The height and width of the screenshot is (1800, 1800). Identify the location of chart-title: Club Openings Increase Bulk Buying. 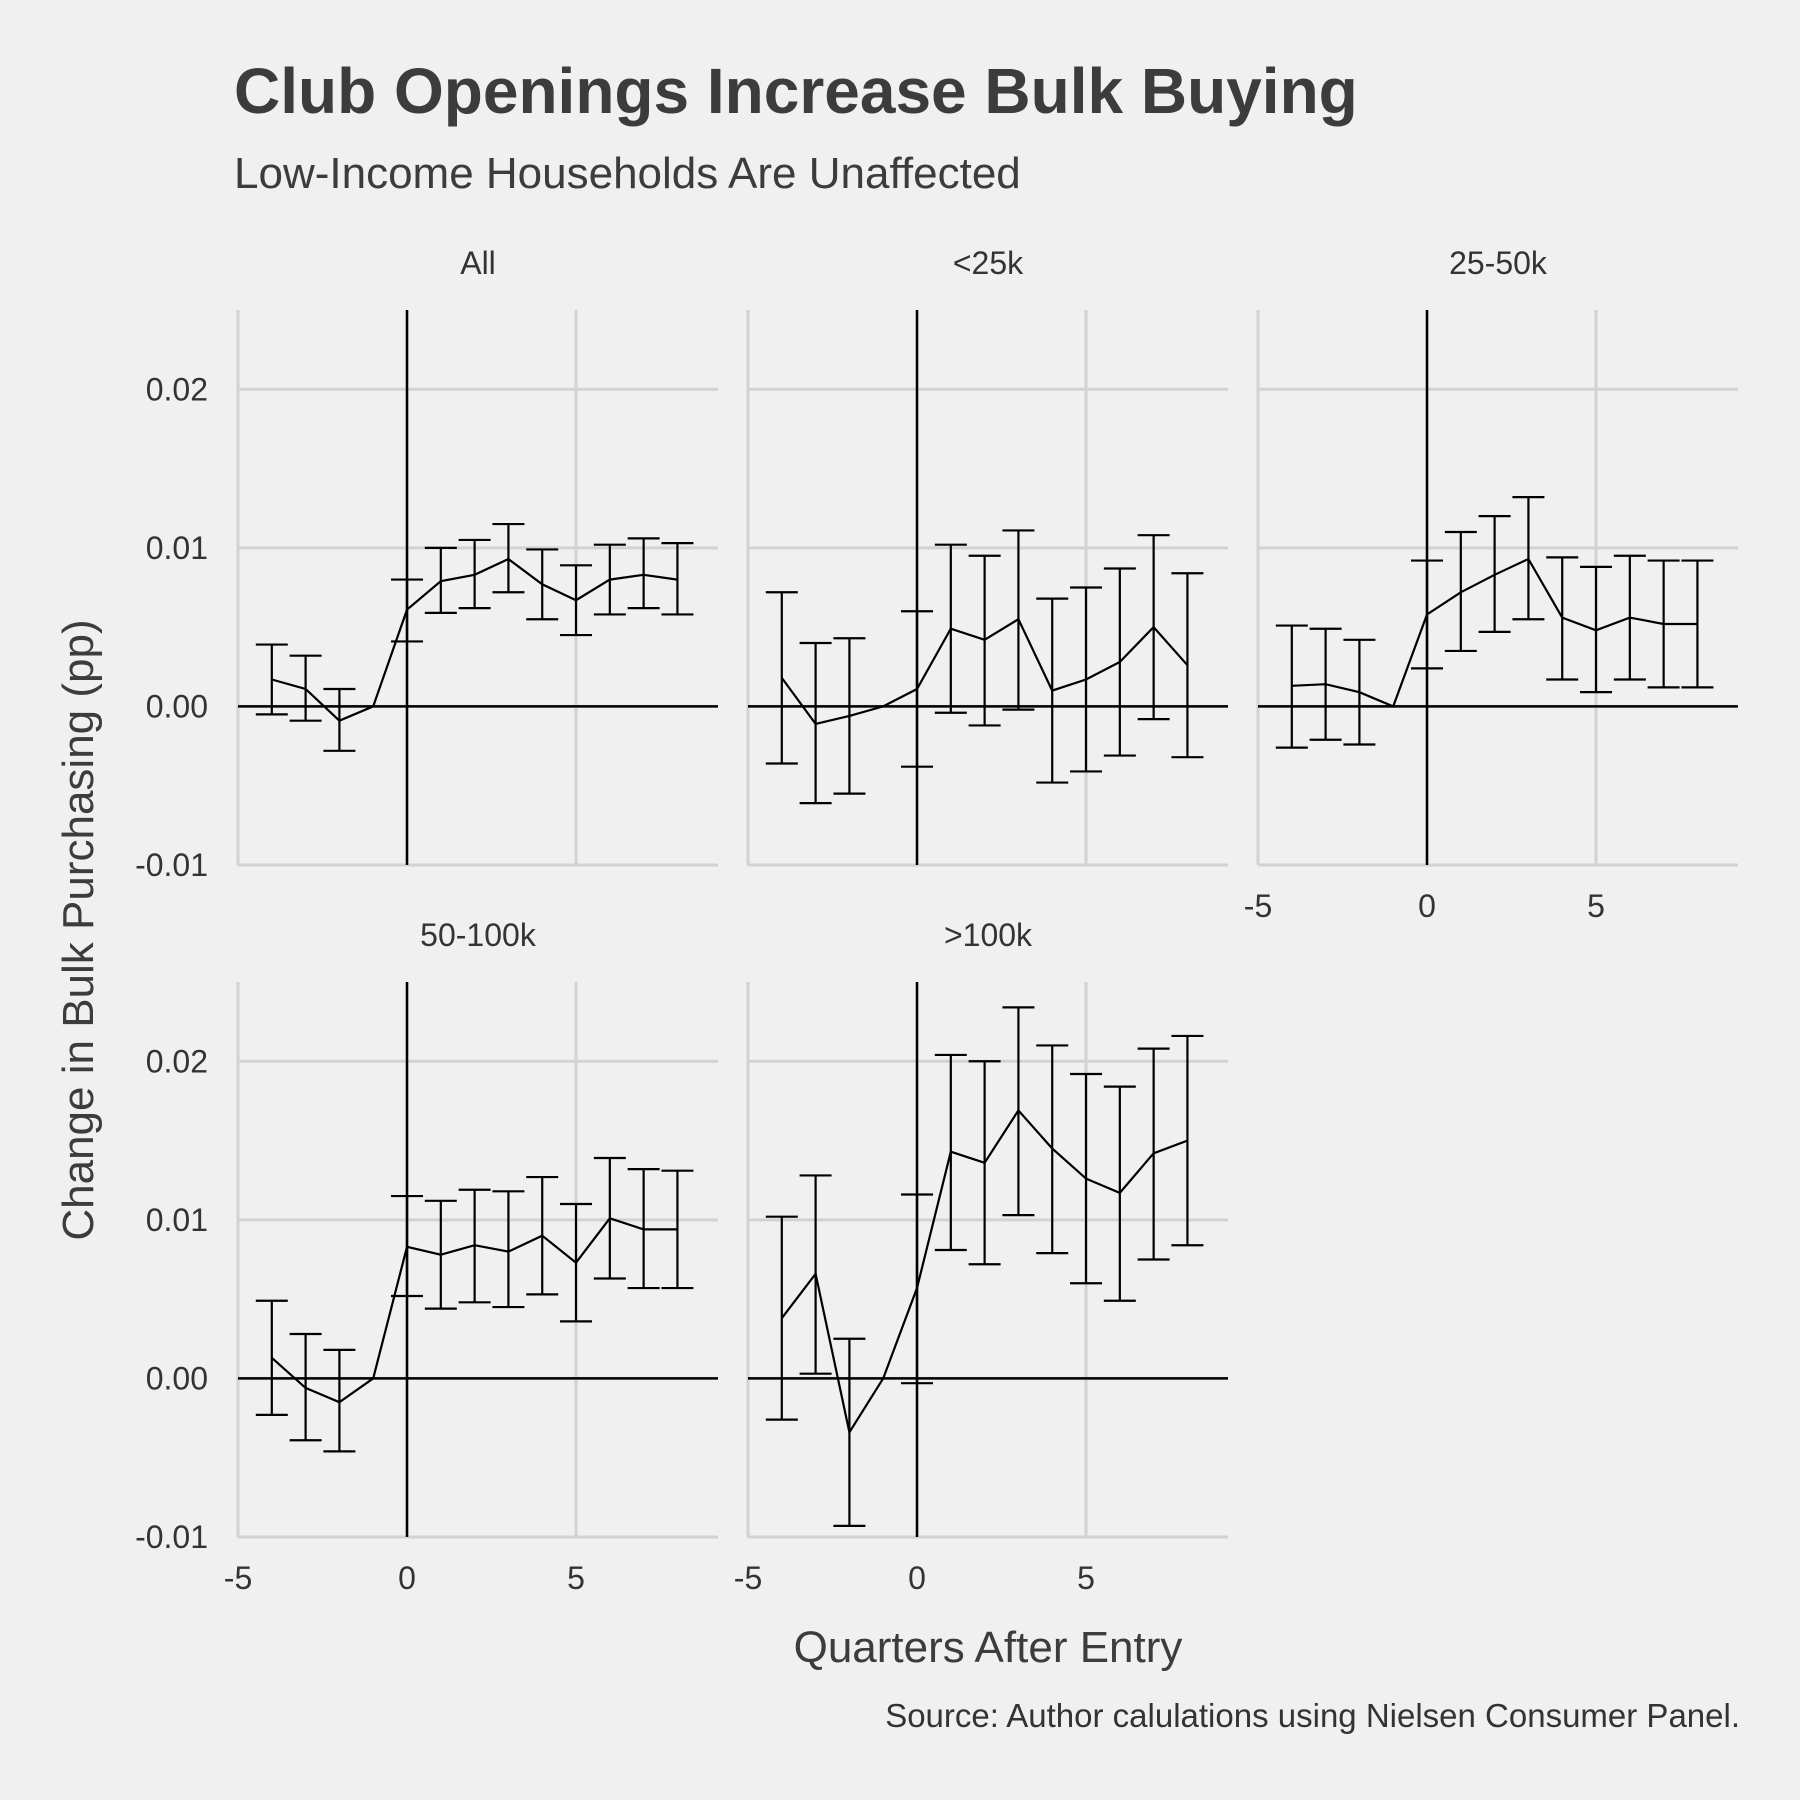
(796, 91).